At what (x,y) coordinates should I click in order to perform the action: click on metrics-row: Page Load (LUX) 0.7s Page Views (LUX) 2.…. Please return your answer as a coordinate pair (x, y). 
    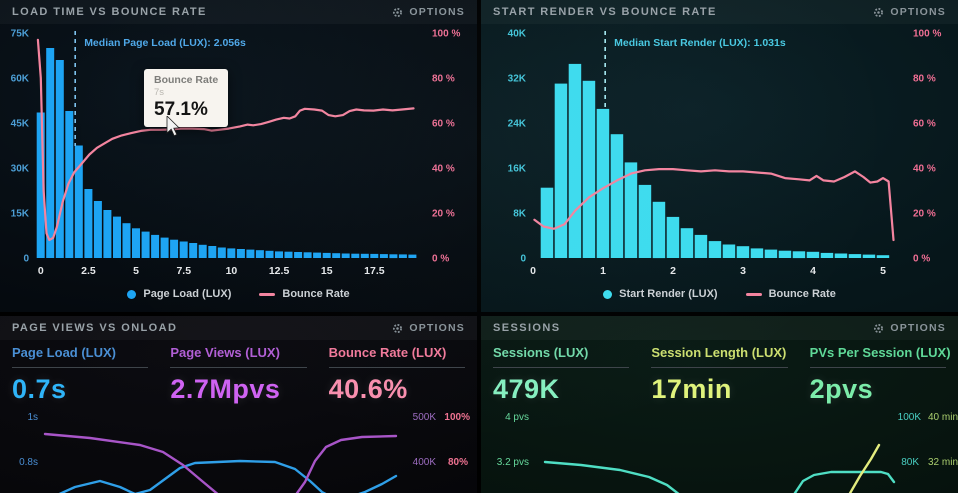
    Looking at the image, I should click on (238, 372).